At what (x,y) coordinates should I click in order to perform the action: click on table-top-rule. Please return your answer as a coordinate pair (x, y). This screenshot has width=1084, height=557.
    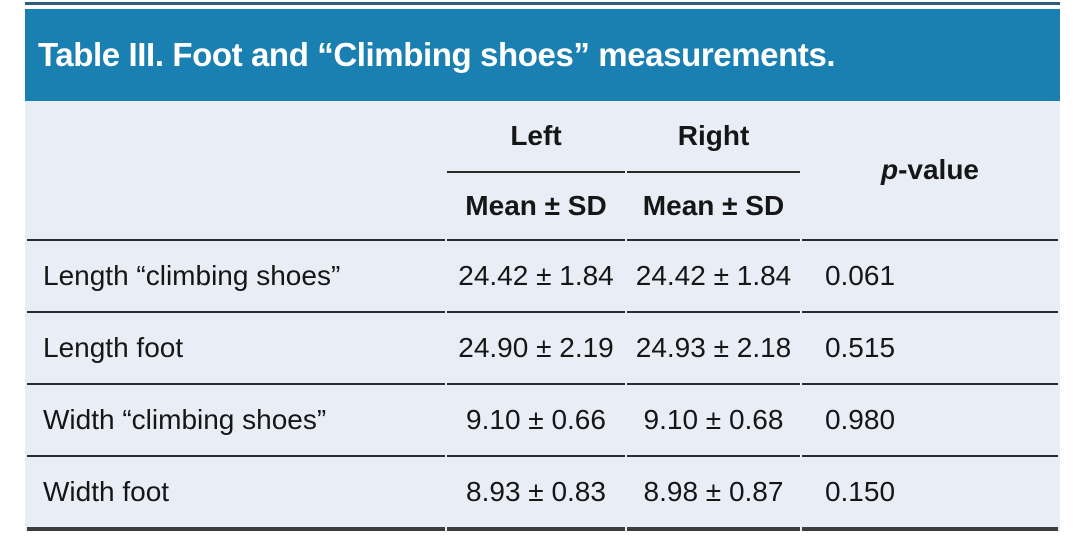
    Looking at the image, I should click on (542, 3).